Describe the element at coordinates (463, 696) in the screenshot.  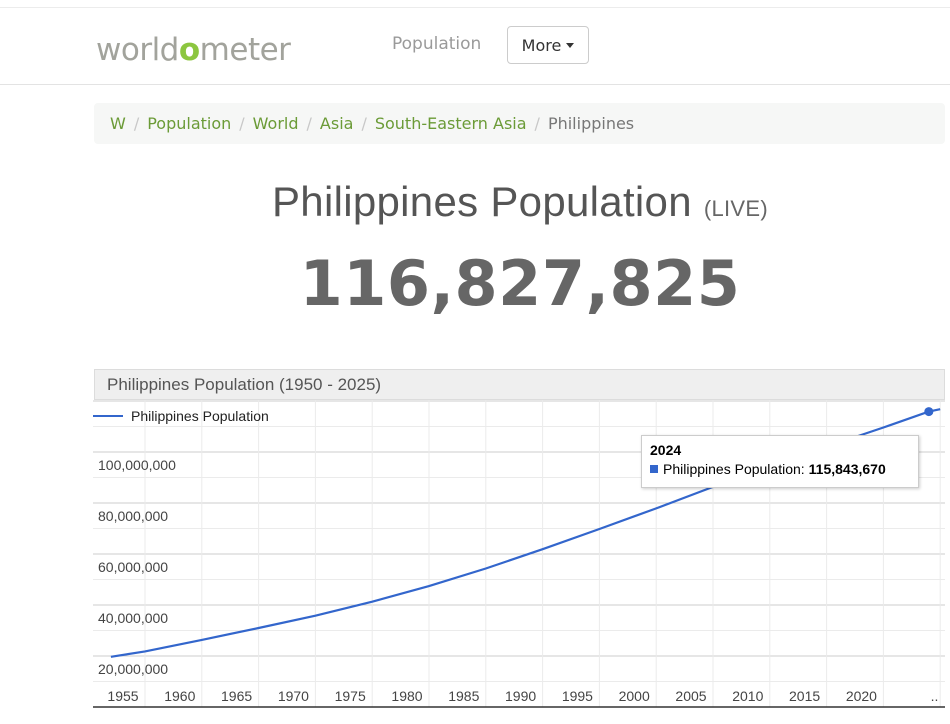
I see `svg-text: 1985` at that location.